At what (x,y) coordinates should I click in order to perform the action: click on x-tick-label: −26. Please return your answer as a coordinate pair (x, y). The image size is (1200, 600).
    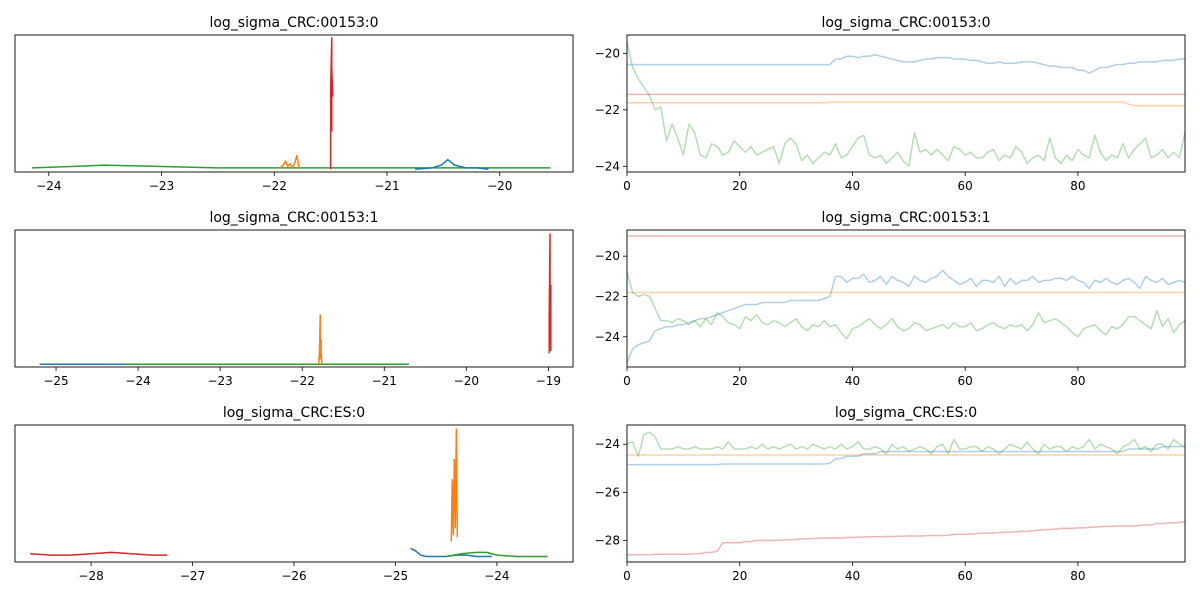
    Looking at the image, I should click on (293, 576).